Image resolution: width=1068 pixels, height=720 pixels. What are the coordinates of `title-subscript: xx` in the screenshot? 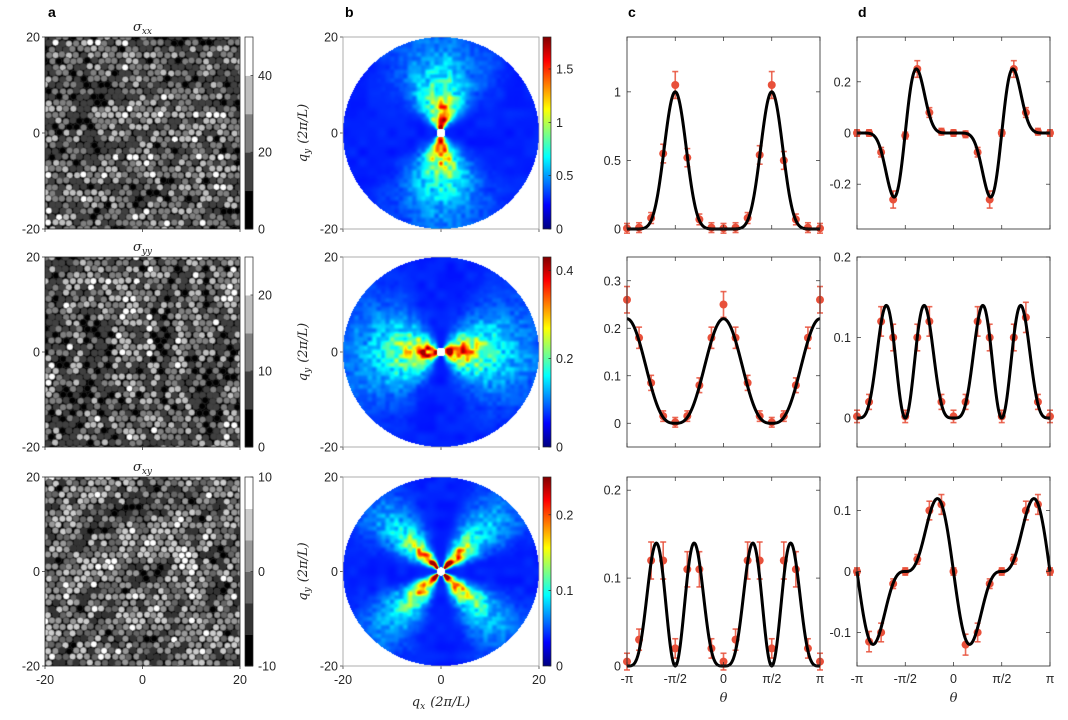 It's located at (147, 32).